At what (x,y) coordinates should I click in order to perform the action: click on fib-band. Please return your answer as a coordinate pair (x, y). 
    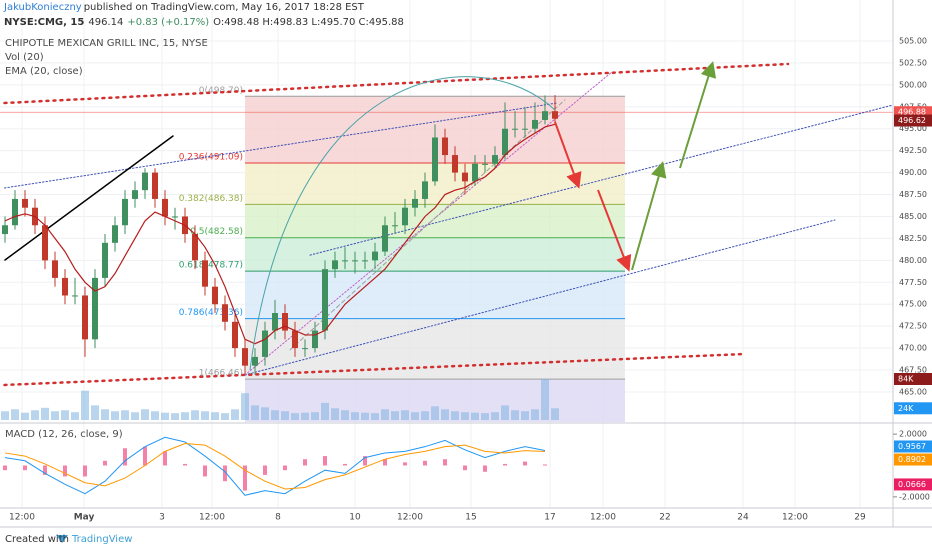
    Looking at the image, I should click on (435, 254).